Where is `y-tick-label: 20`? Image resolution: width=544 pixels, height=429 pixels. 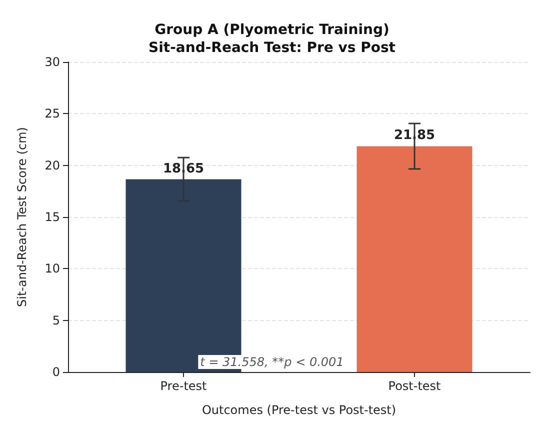
y-tick-label: 20 is located at coordinates (52, 165).